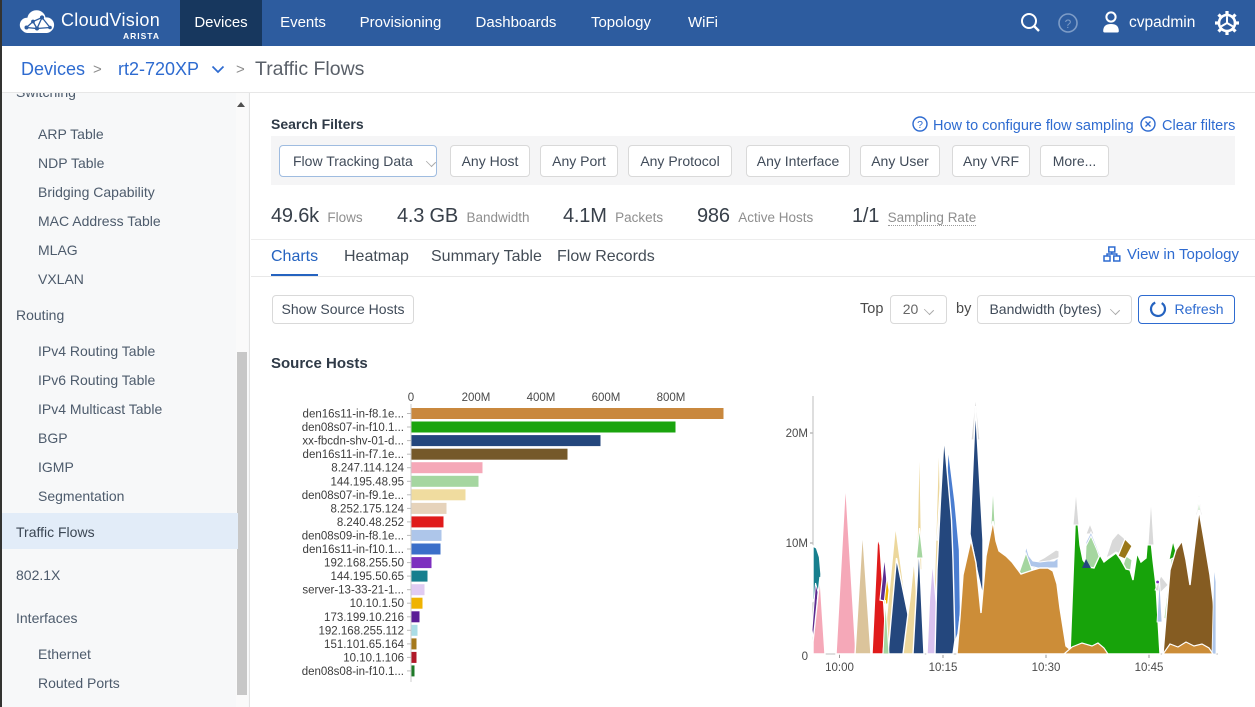 The image size is (1255, 707). Describe the element at coordinates (943, 668) in the screenshot. I see `svg-text: 10:15` at that location.